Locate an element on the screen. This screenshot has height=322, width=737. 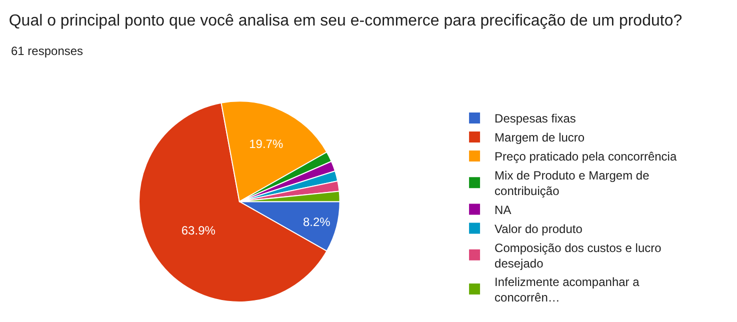
legend-label: Despesas fixas is located at coordinates (535, 119).